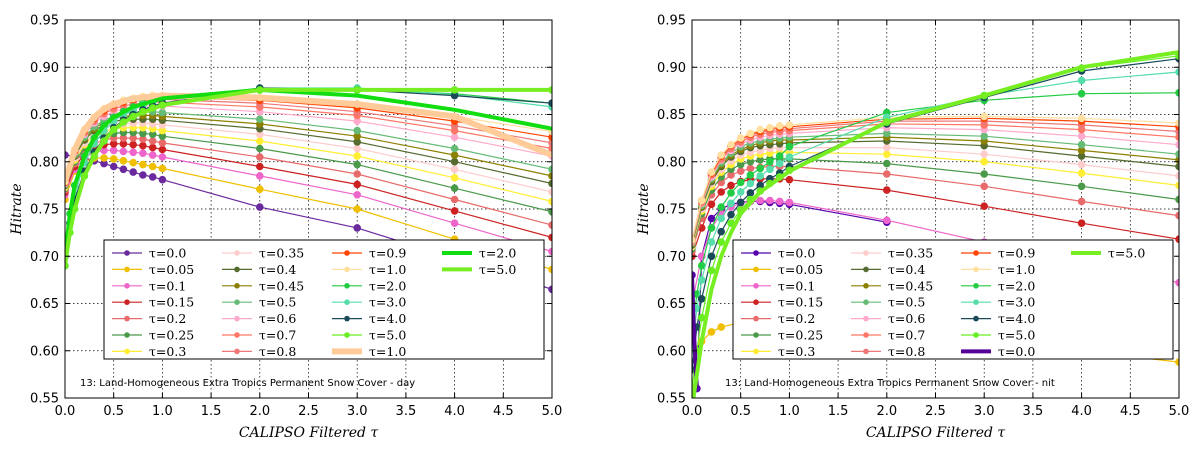 The height and width of the screenshot is (451, 1200). I want to click on legend-entry: τ=0.8, so click(888, 351).